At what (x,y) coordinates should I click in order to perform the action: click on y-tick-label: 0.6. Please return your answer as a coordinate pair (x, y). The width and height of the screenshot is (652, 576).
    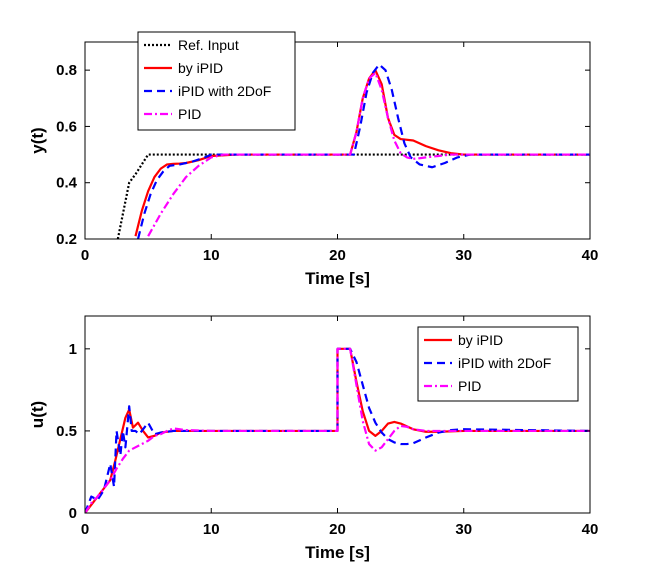
    Looking at the image, I should click on (66, 126).